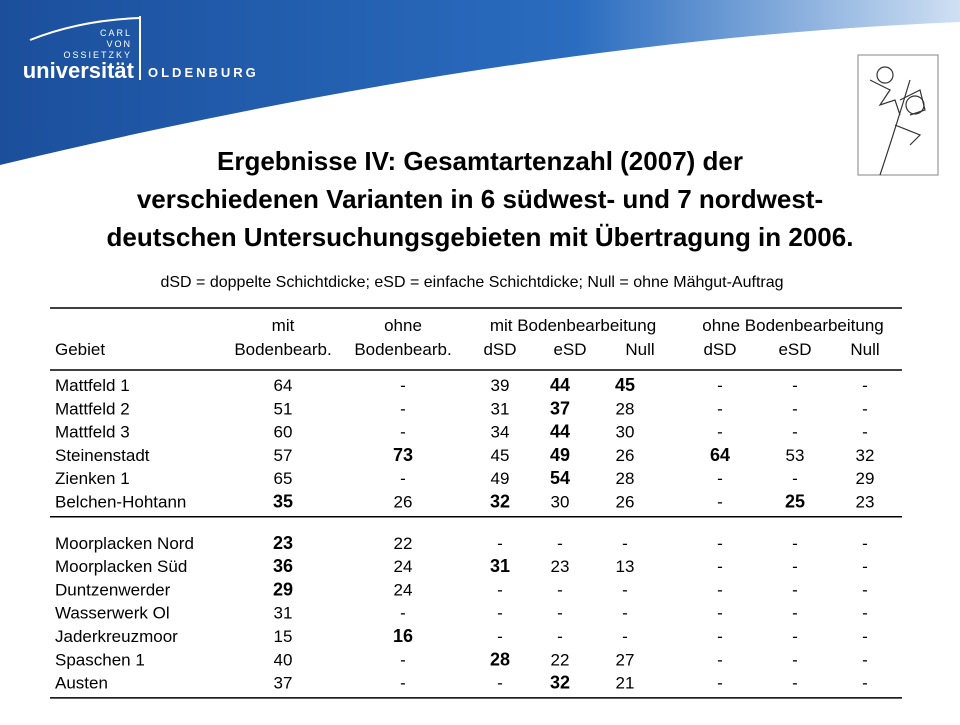 Image resolution: width=960 pixels, height=725 pixels. Describe the element at coordinates (500, 478) in the screenshot. I see `value-cell: 49` at that location.